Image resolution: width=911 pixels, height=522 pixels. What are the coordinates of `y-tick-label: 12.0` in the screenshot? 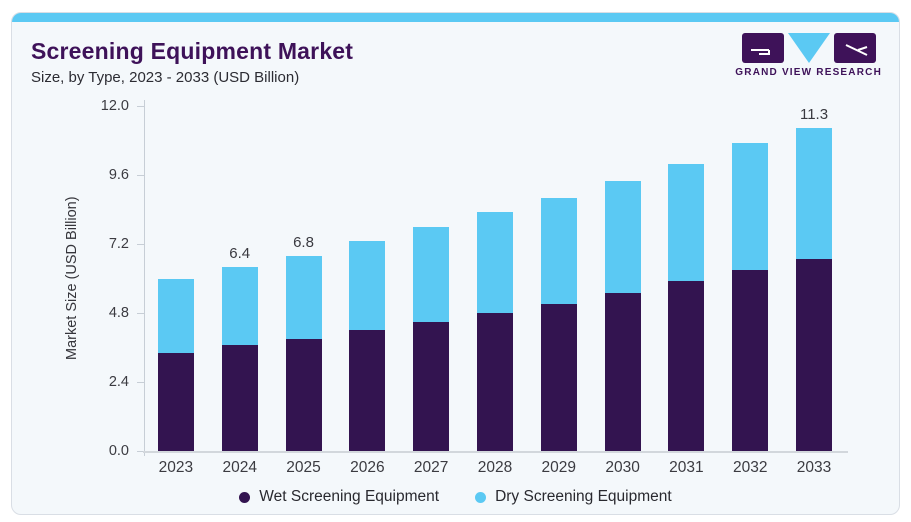 It's located at (114, 106).